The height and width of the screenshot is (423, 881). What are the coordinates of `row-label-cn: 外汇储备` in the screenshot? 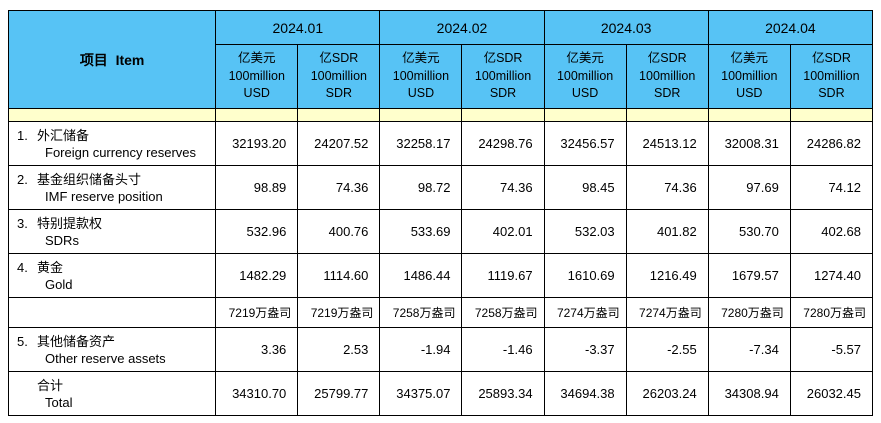 It's located at (63, 135).